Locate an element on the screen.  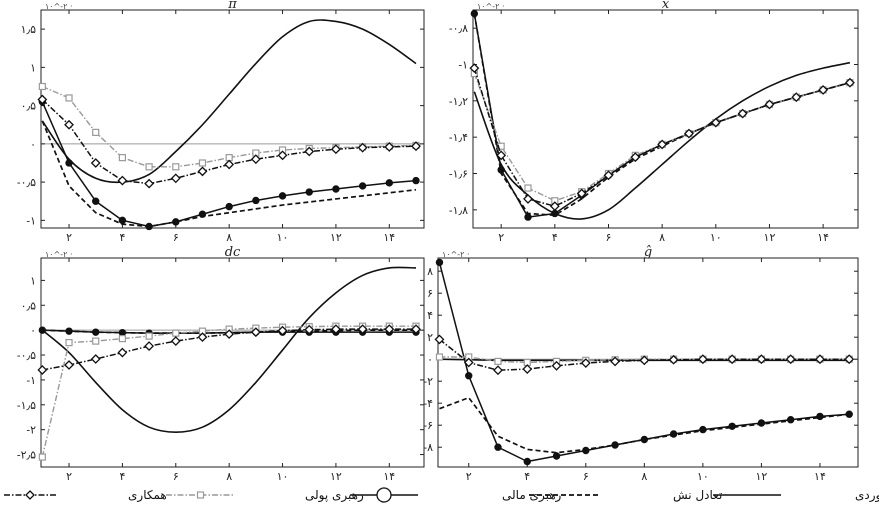
y-tick-label: -۲٫۵ is located at coordinates (26, 455).